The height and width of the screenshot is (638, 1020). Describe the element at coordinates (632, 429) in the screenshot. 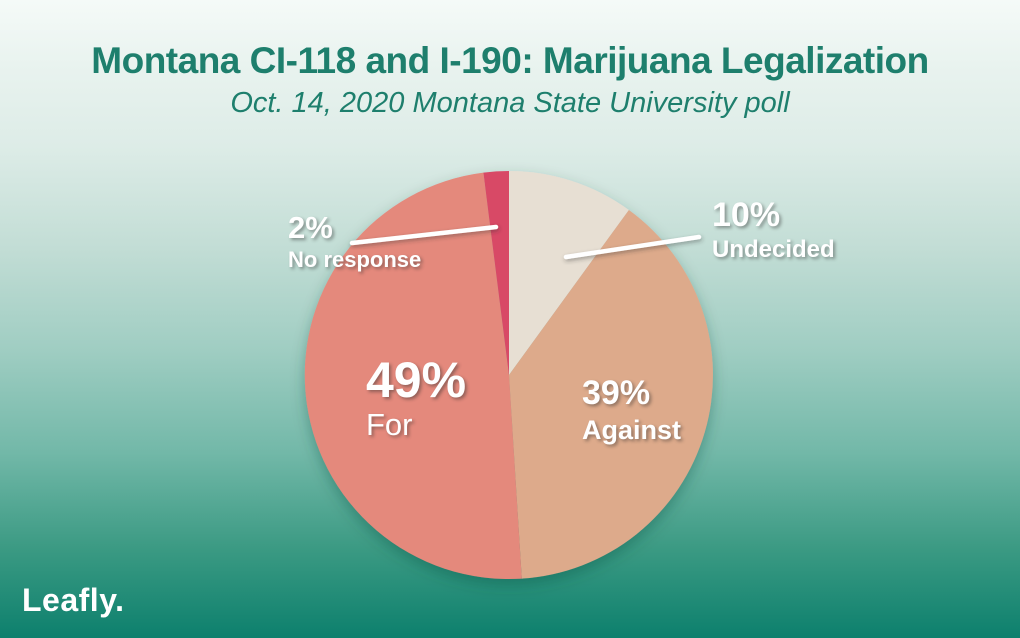

I see `against-label: Against` at that location.